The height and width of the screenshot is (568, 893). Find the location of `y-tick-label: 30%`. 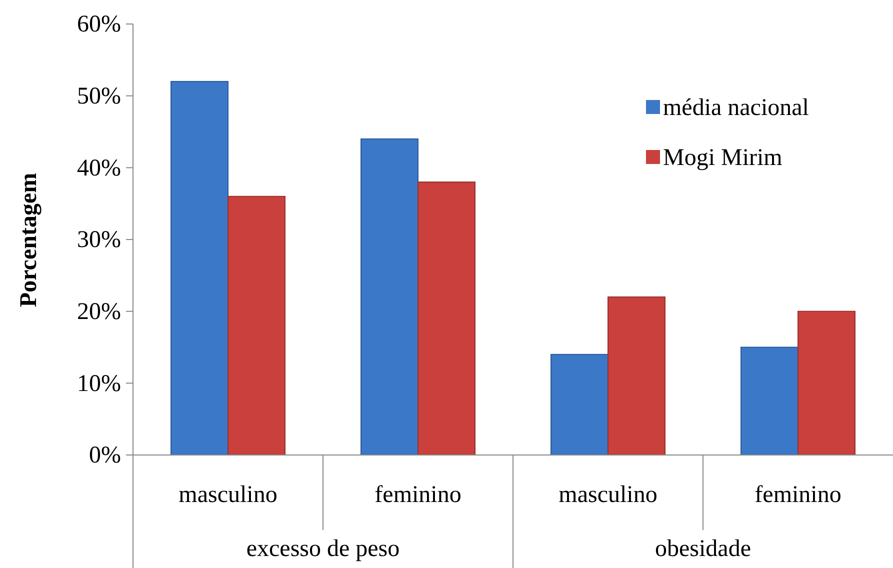

y-tick-label: 30% is located at coordinates (99, 240).